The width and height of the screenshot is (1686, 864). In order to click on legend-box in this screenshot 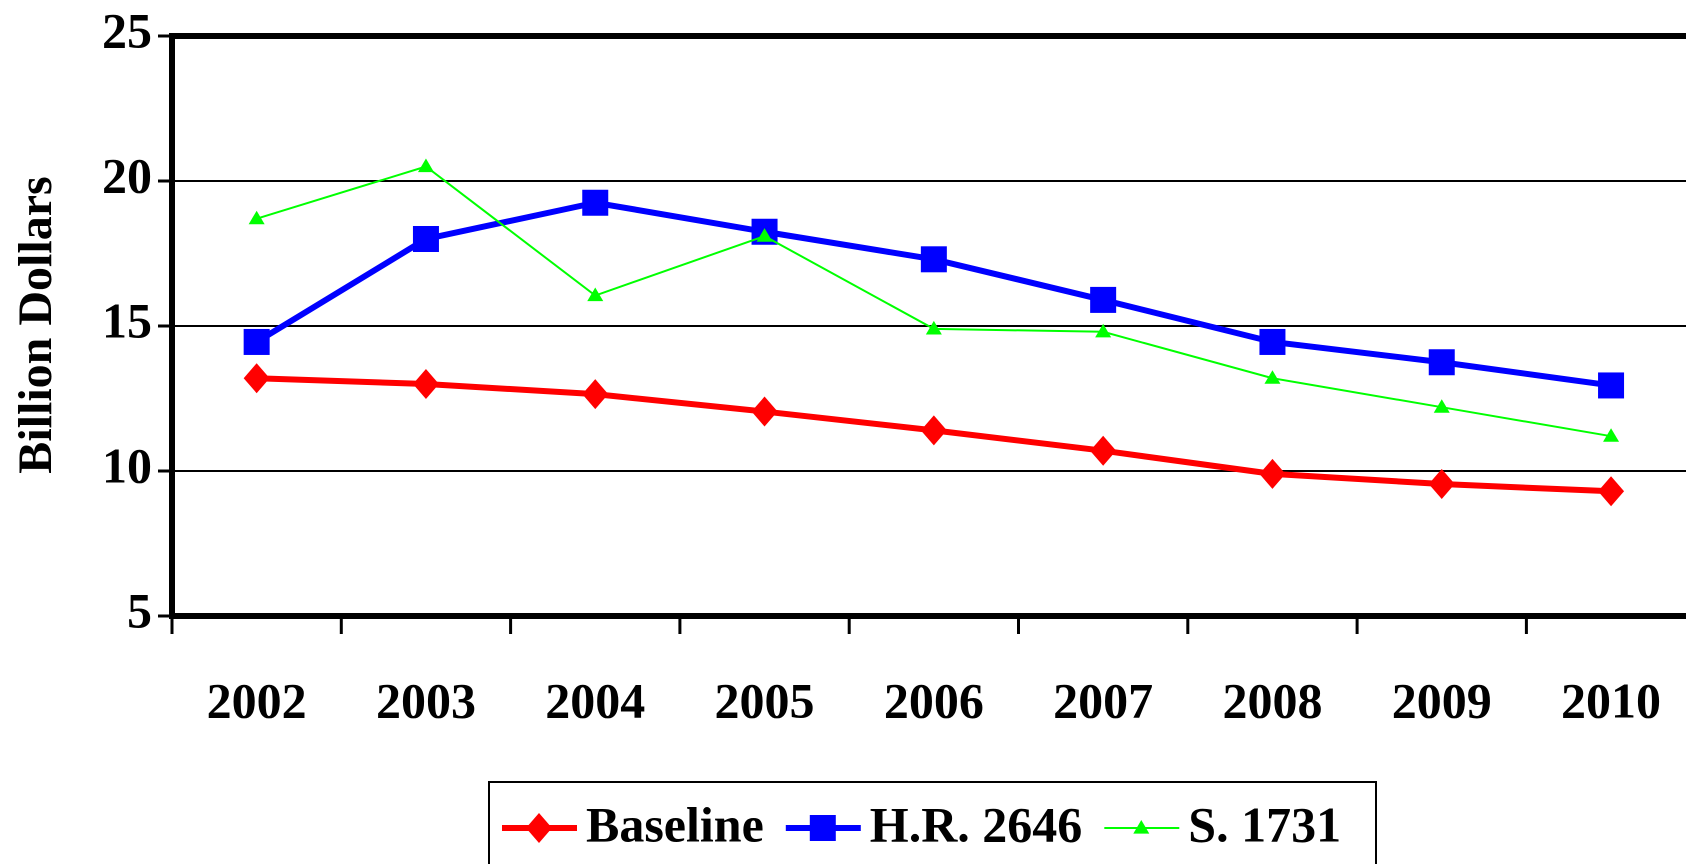, I will do `click(932, 822)`.